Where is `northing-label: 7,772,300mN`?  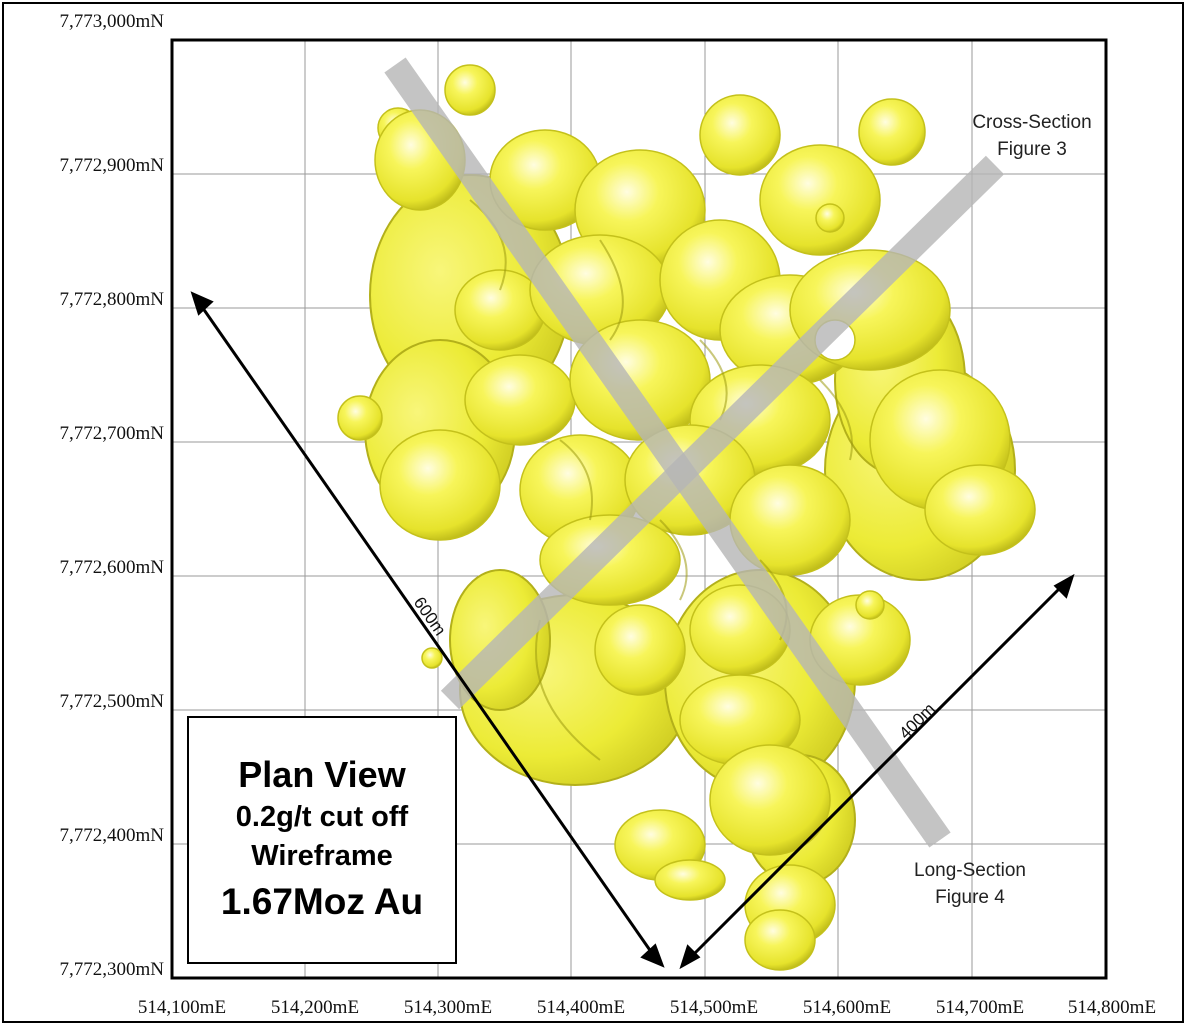 northing-label: 7,772,300mN is located at coordinates (112, 969).